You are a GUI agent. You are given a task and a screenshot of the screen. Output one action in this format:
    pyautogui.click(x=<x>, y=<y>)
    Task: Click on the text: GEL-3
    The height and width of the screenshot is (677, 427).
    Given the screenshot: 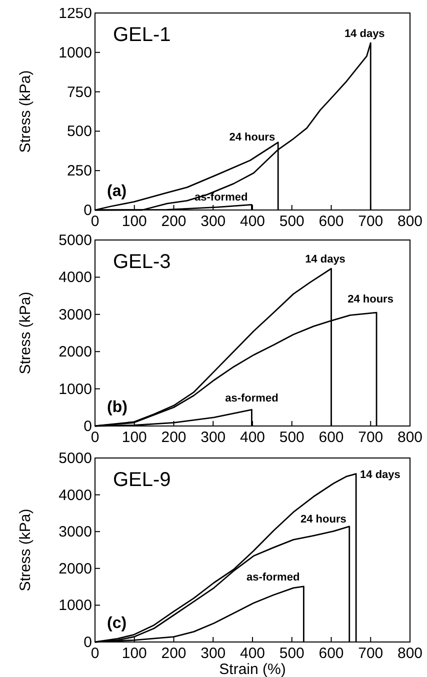 What is the action you would take?
    pyautogui.click(x=142, y=262)
    